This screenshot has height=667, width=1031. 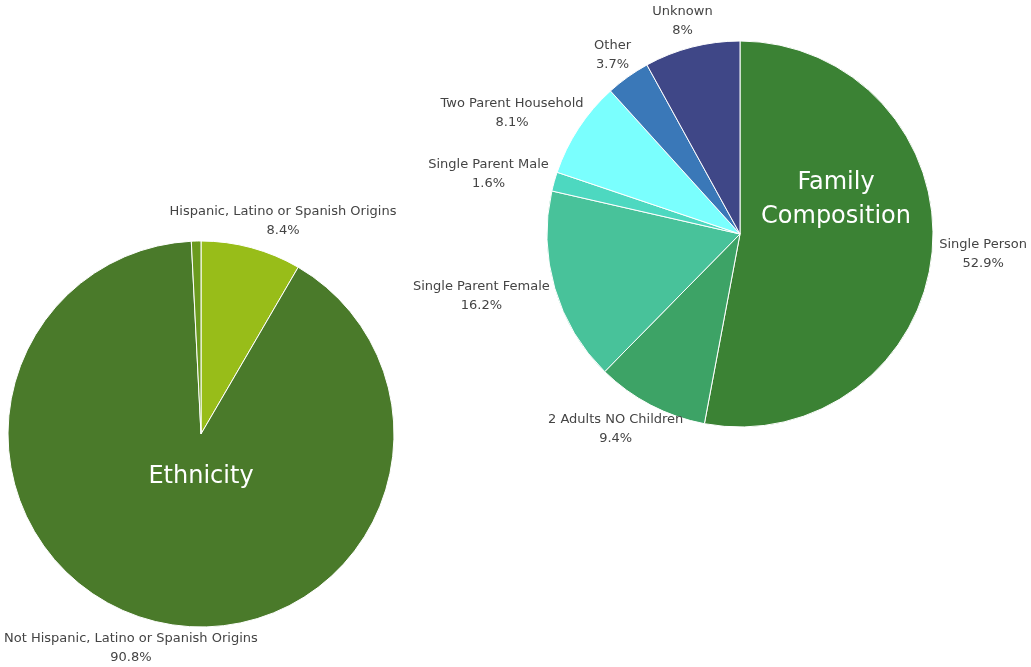 I want to click on data-label: 8.4%, so click(x=283, y=230).